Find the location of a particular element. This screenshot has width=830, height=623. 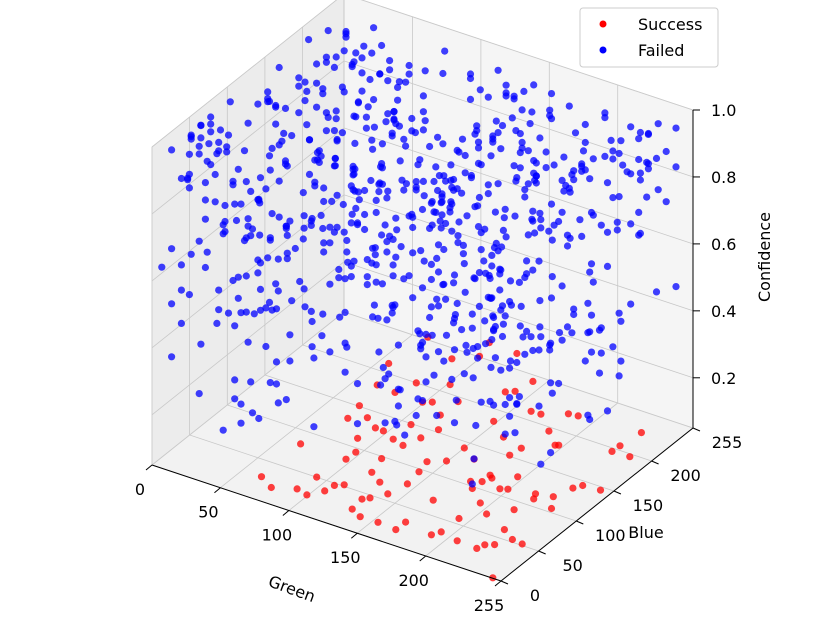

z-axis-label: Confidence is located at coordinates (764, 257).